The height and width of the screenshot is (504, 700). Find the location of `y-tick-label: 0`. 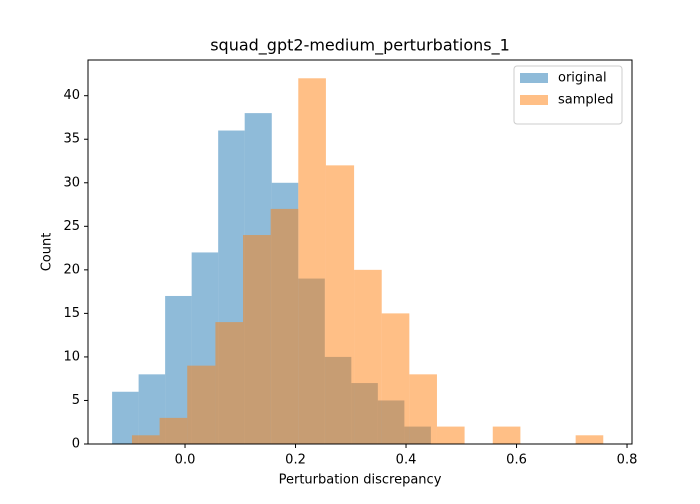

y-tick-label: 0 is located at coordinates (76, 444).